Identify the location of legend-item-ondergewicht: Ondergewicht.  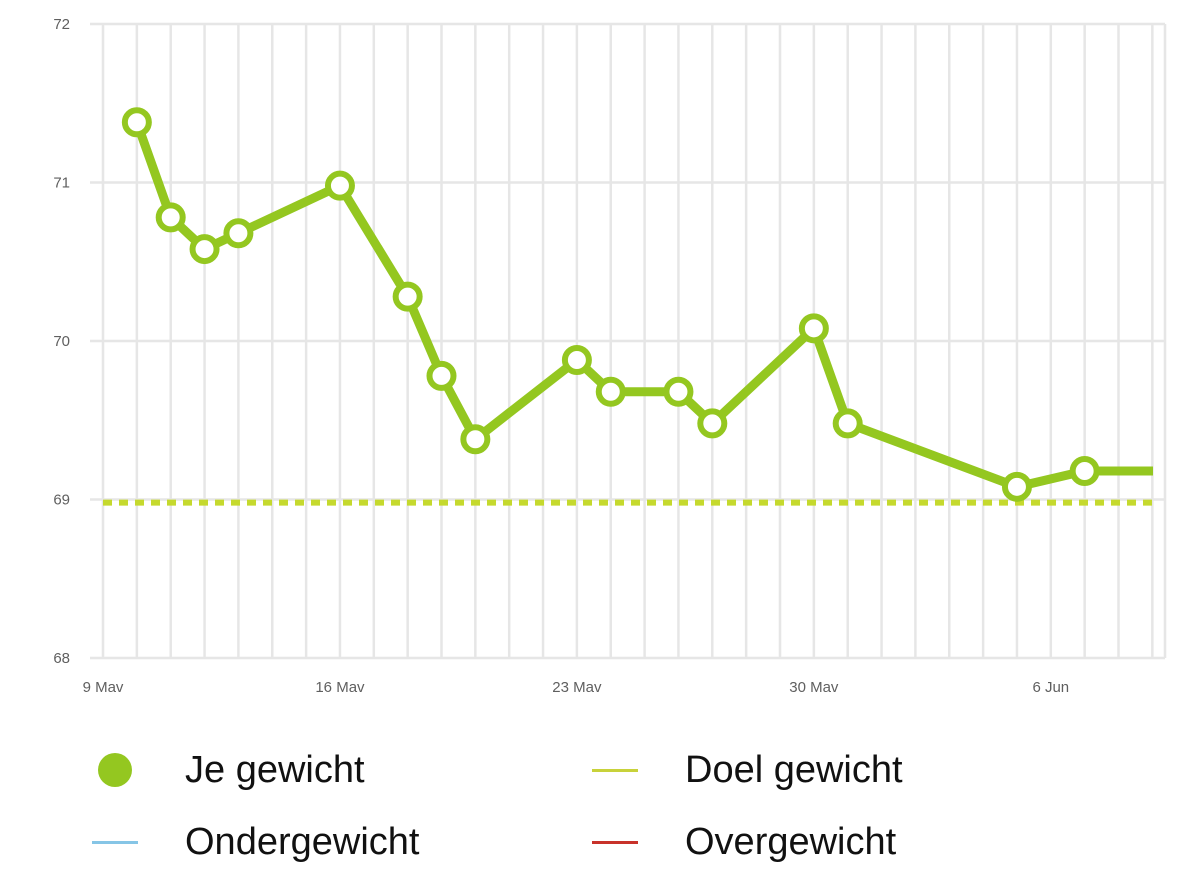
(252, 842).